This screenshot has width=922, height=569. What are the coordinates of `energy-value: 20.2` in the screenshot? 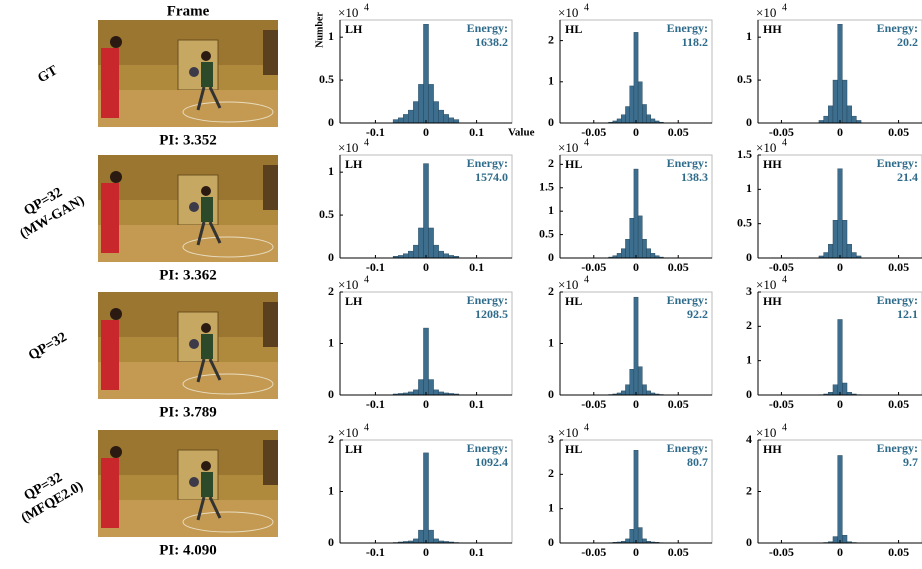 It's located at (907, 42).